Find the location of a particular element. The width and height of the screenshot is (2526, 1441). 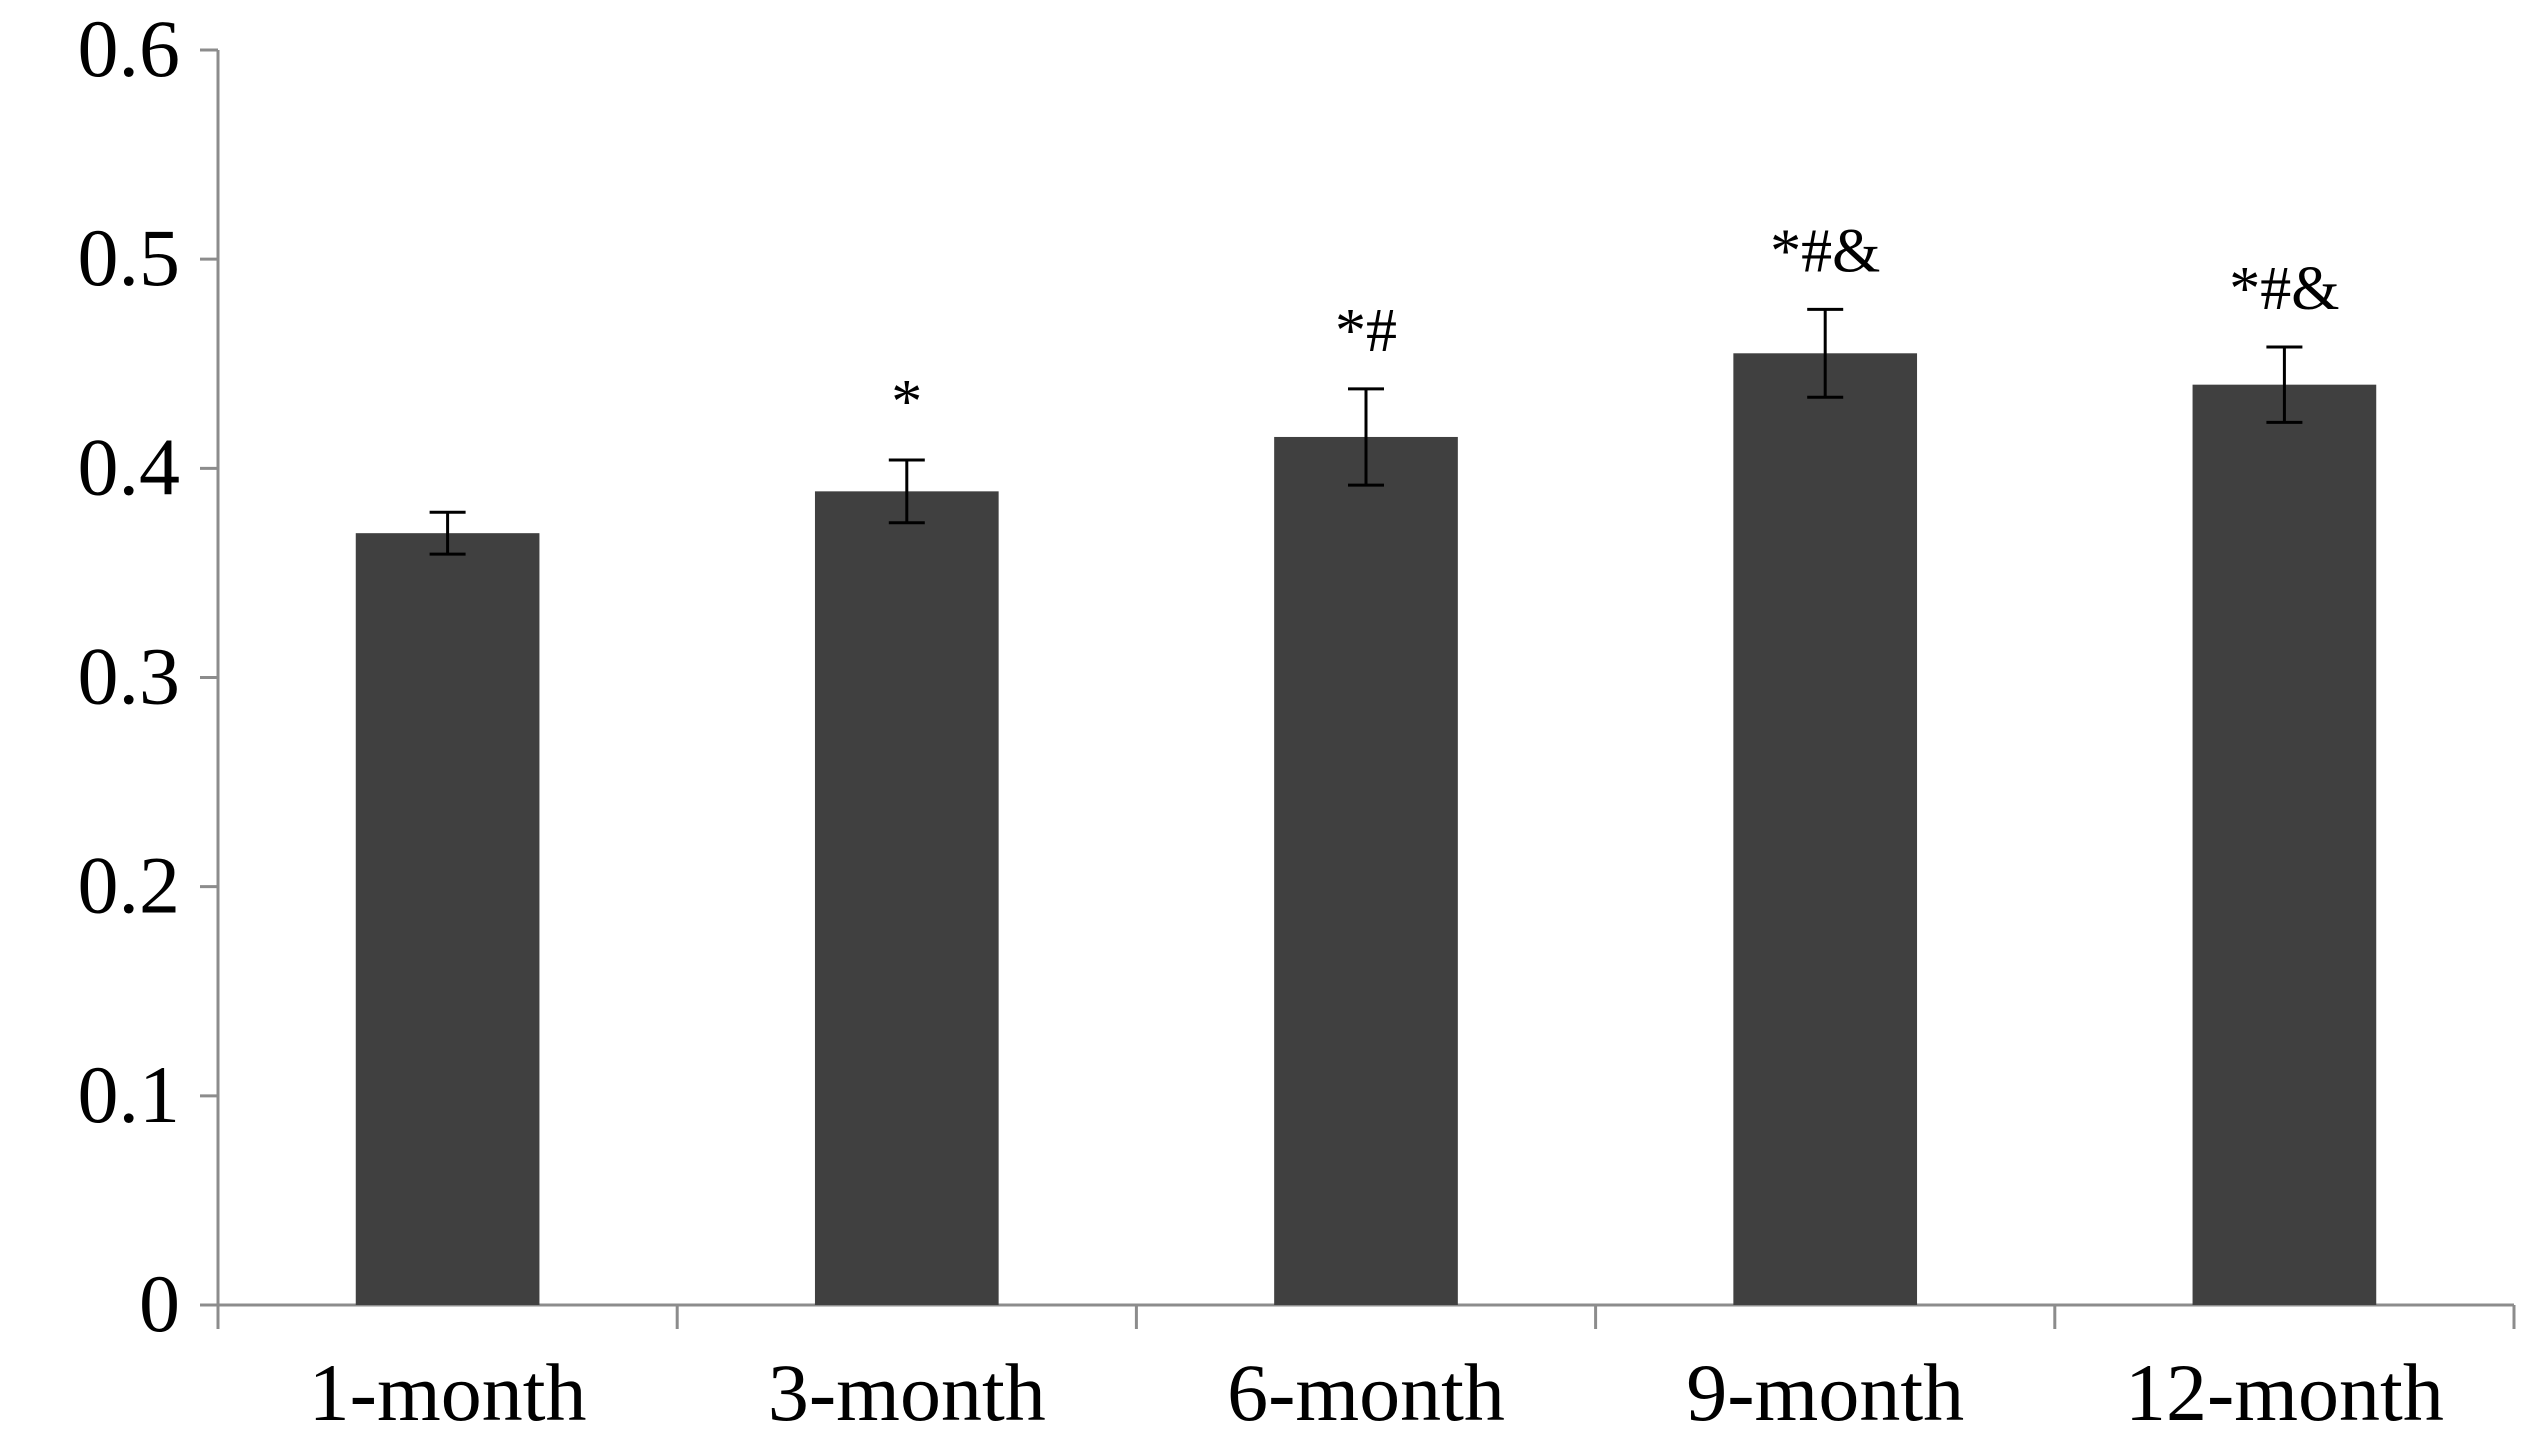

error-bars is located at coordinates (1366, 431).